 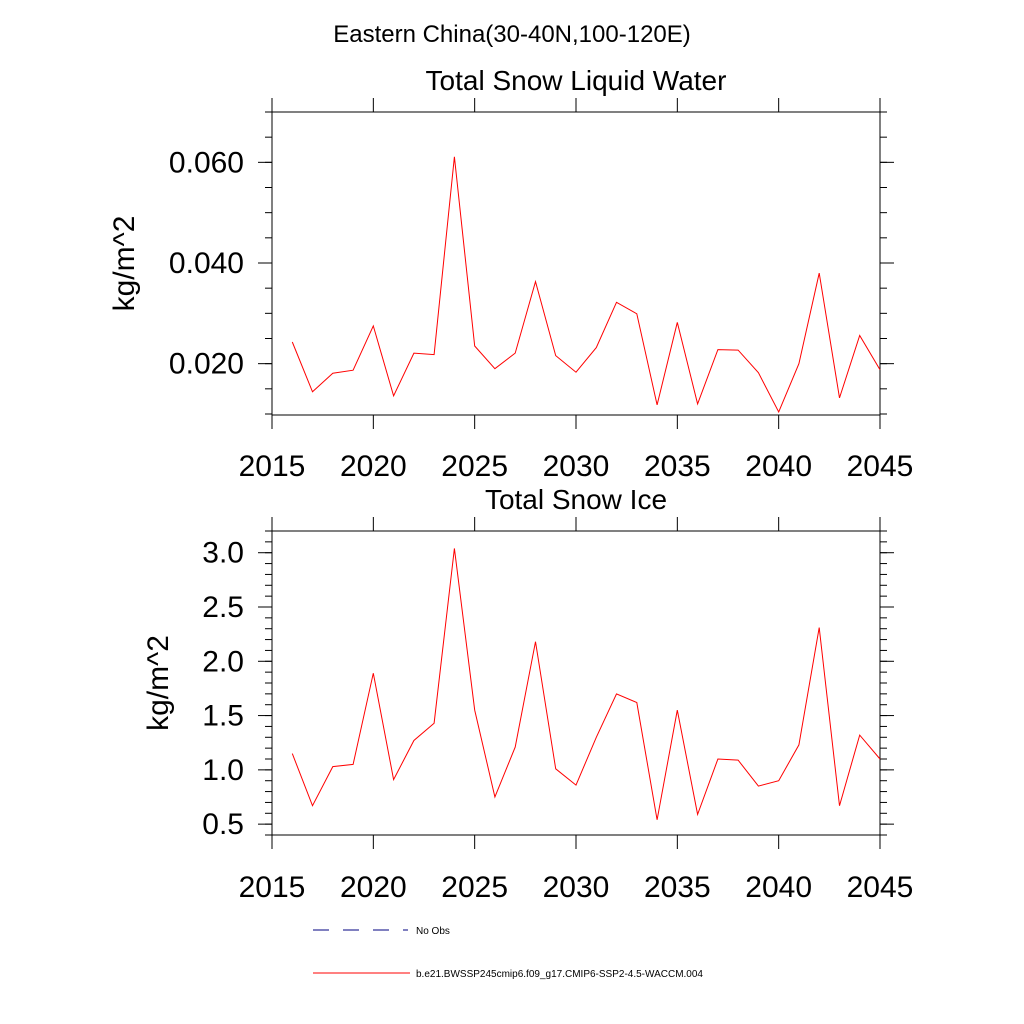 What do you see at coordinates (206, 364) in the screenshot?
I see `y-tick-label: 0.020` at bounding box center [206, 364].